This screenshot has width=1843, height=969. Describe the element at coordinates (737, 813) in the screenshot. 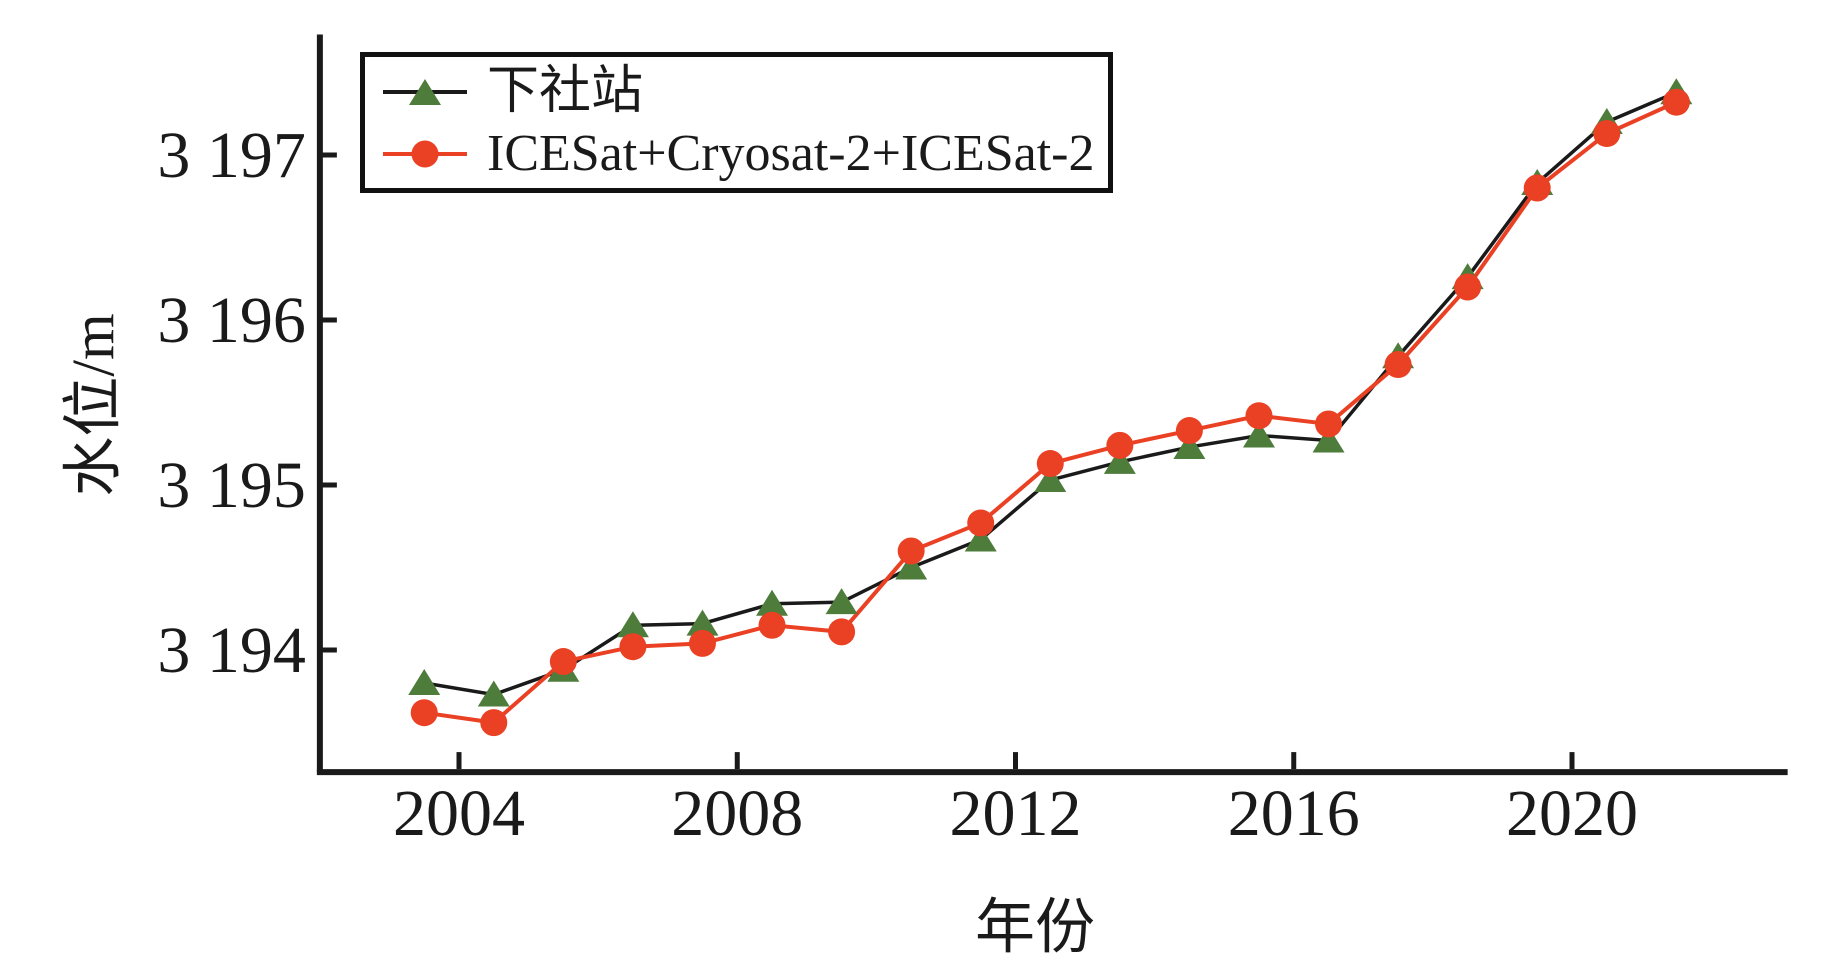

I see `x-tick-label: 2008` at that location.